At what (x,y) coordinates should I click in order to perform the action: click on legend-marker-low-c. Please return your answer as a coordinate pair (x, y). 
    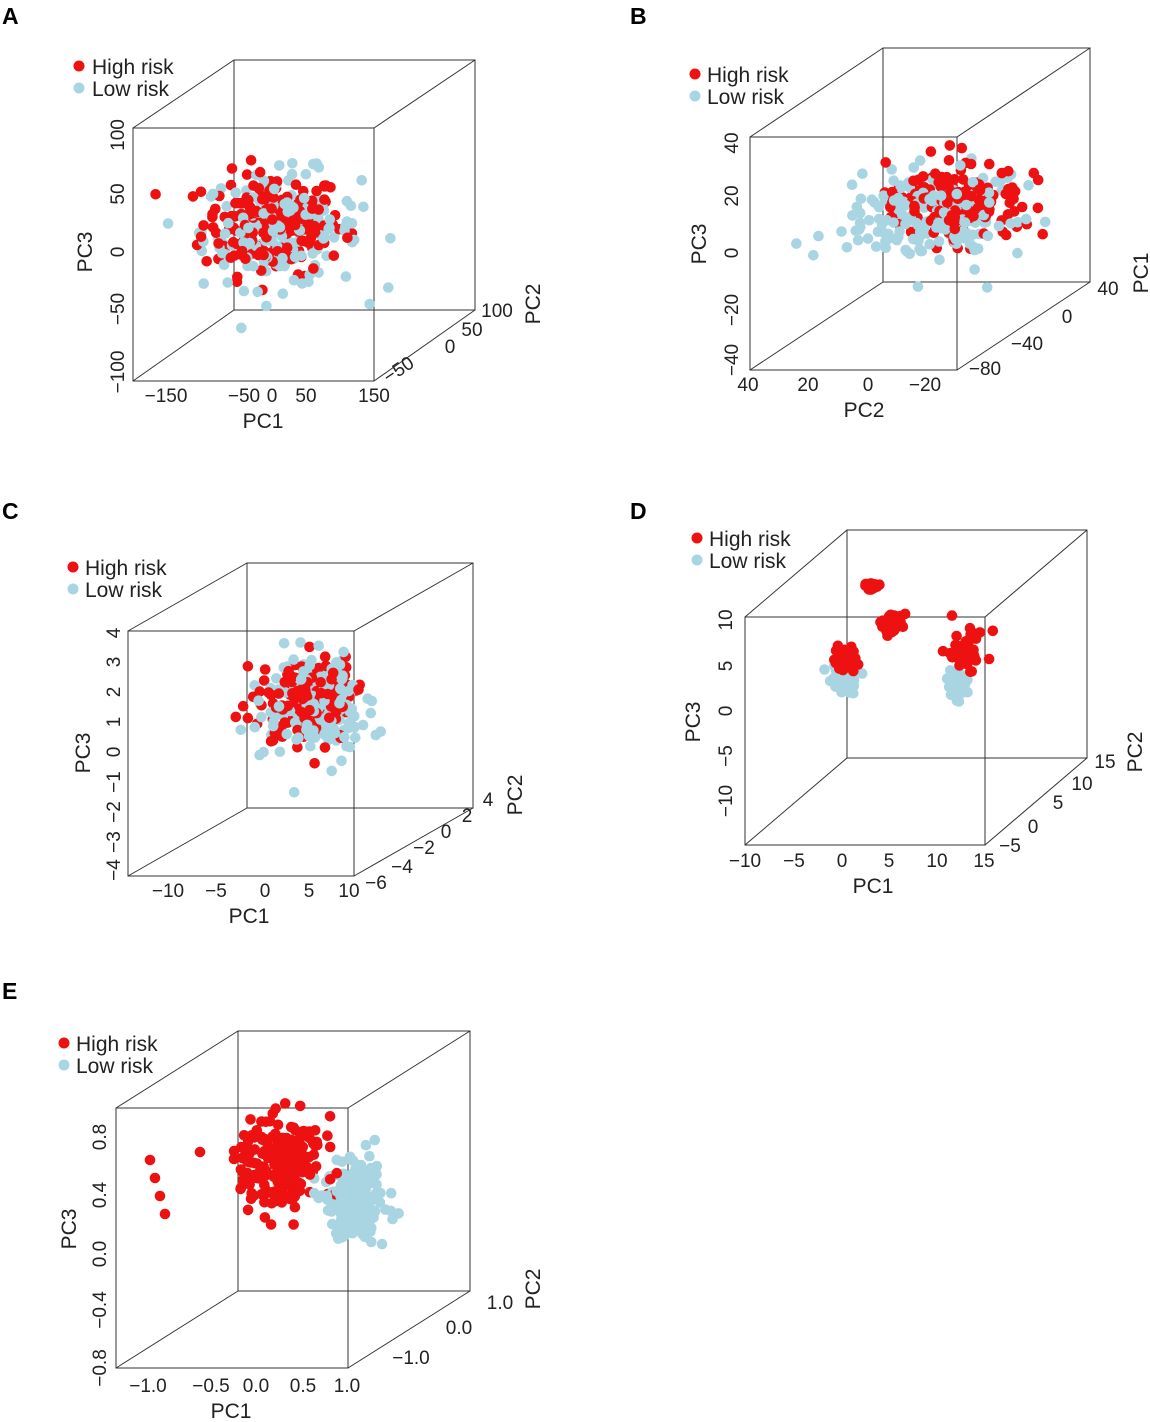
    Looking at the image, I should click on (73, 589).